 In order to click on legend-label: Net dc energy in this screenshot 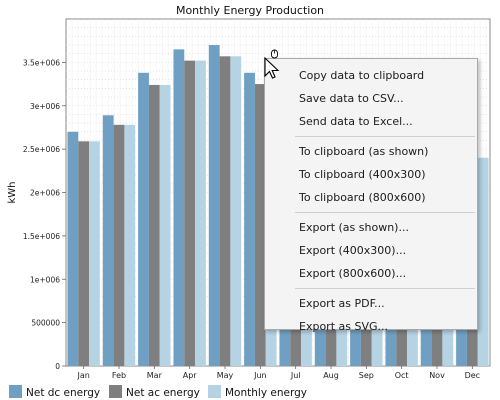, I will do `click(63, 393)`.